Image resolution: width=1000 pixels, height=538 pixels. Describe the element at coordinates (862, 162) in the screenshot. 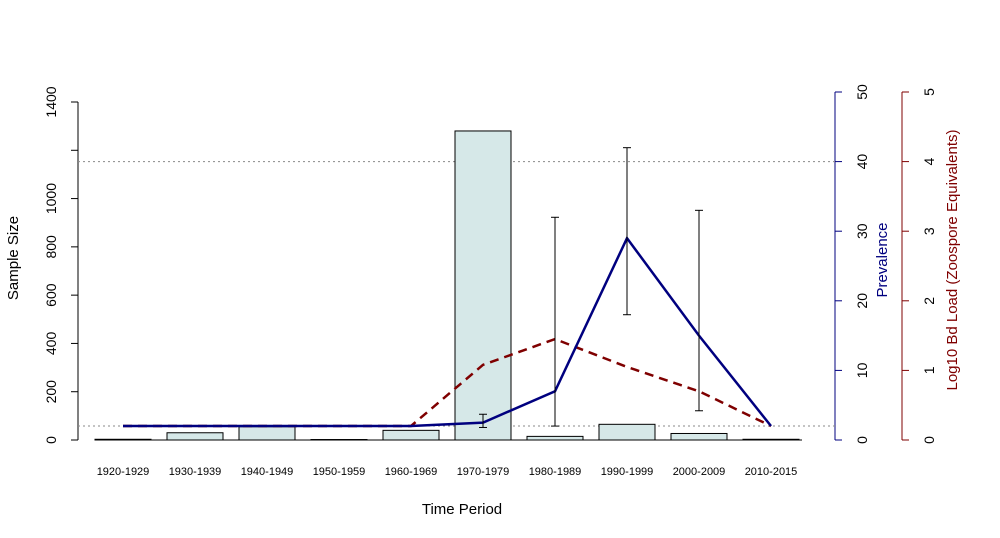

I see `prevalence-tick-label: 40` at that location.